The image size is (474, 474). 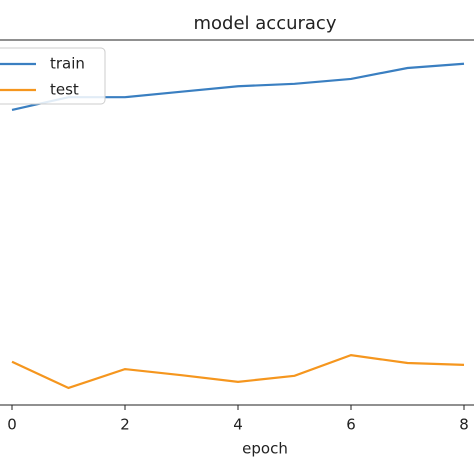 I want to click on legend-label: test, so click(x=64, y=90).